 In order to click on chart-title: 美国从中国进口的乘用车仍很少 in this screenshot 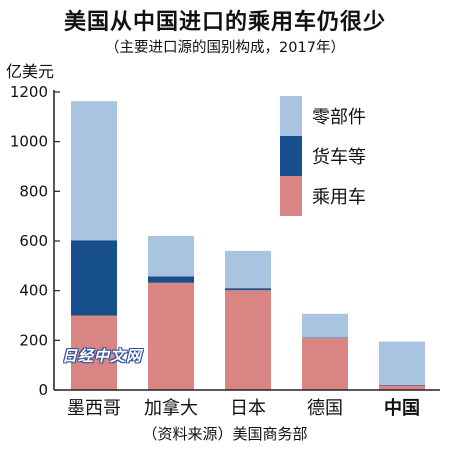, I will do `click(224, 22)`.